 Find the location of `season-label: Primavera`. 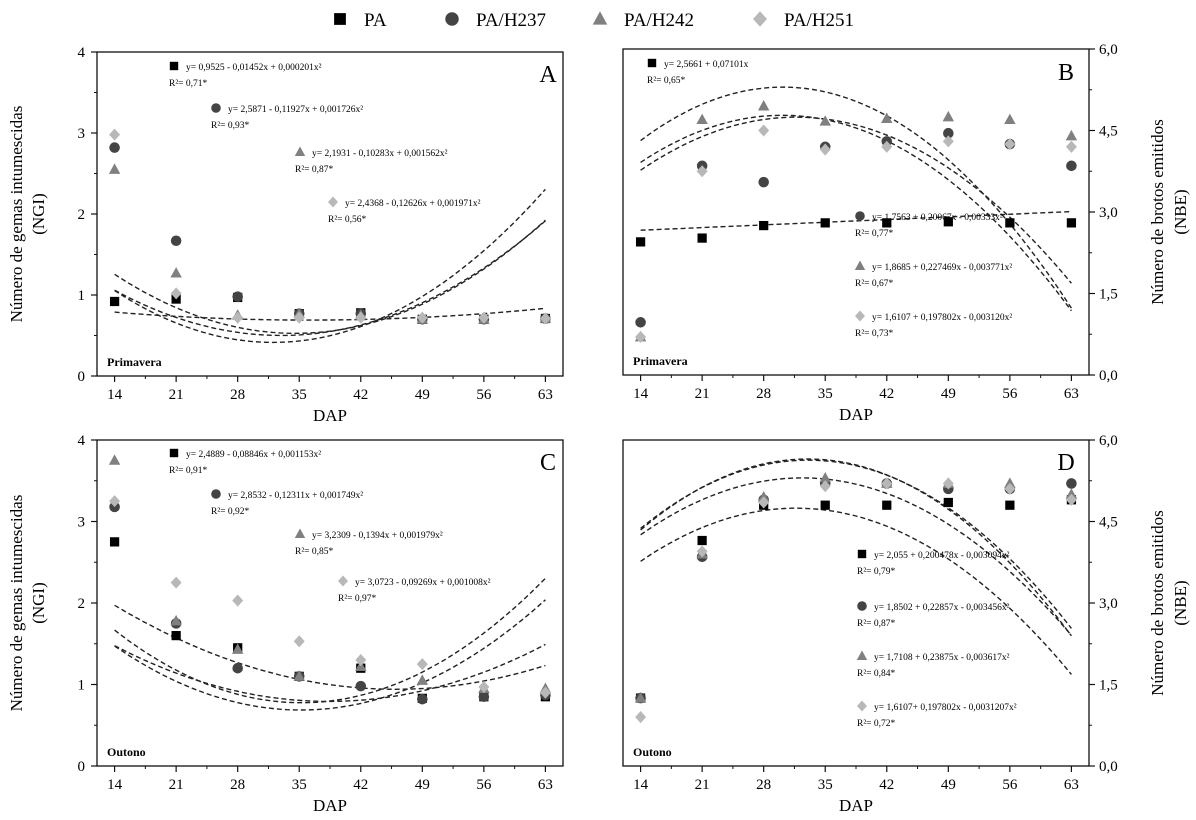

season-label: Primavera is located at coordinates (134, 362).